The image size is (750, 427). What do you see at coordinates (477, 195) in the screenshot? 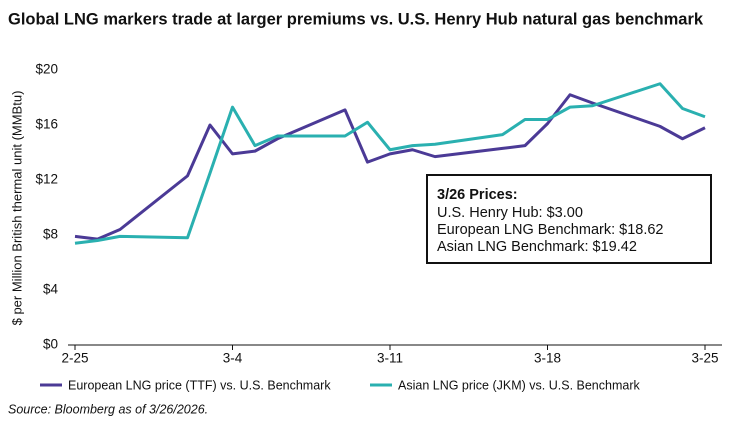
I see `annotation-title: 3/26 Prices:` at bounding box center [477, 195].